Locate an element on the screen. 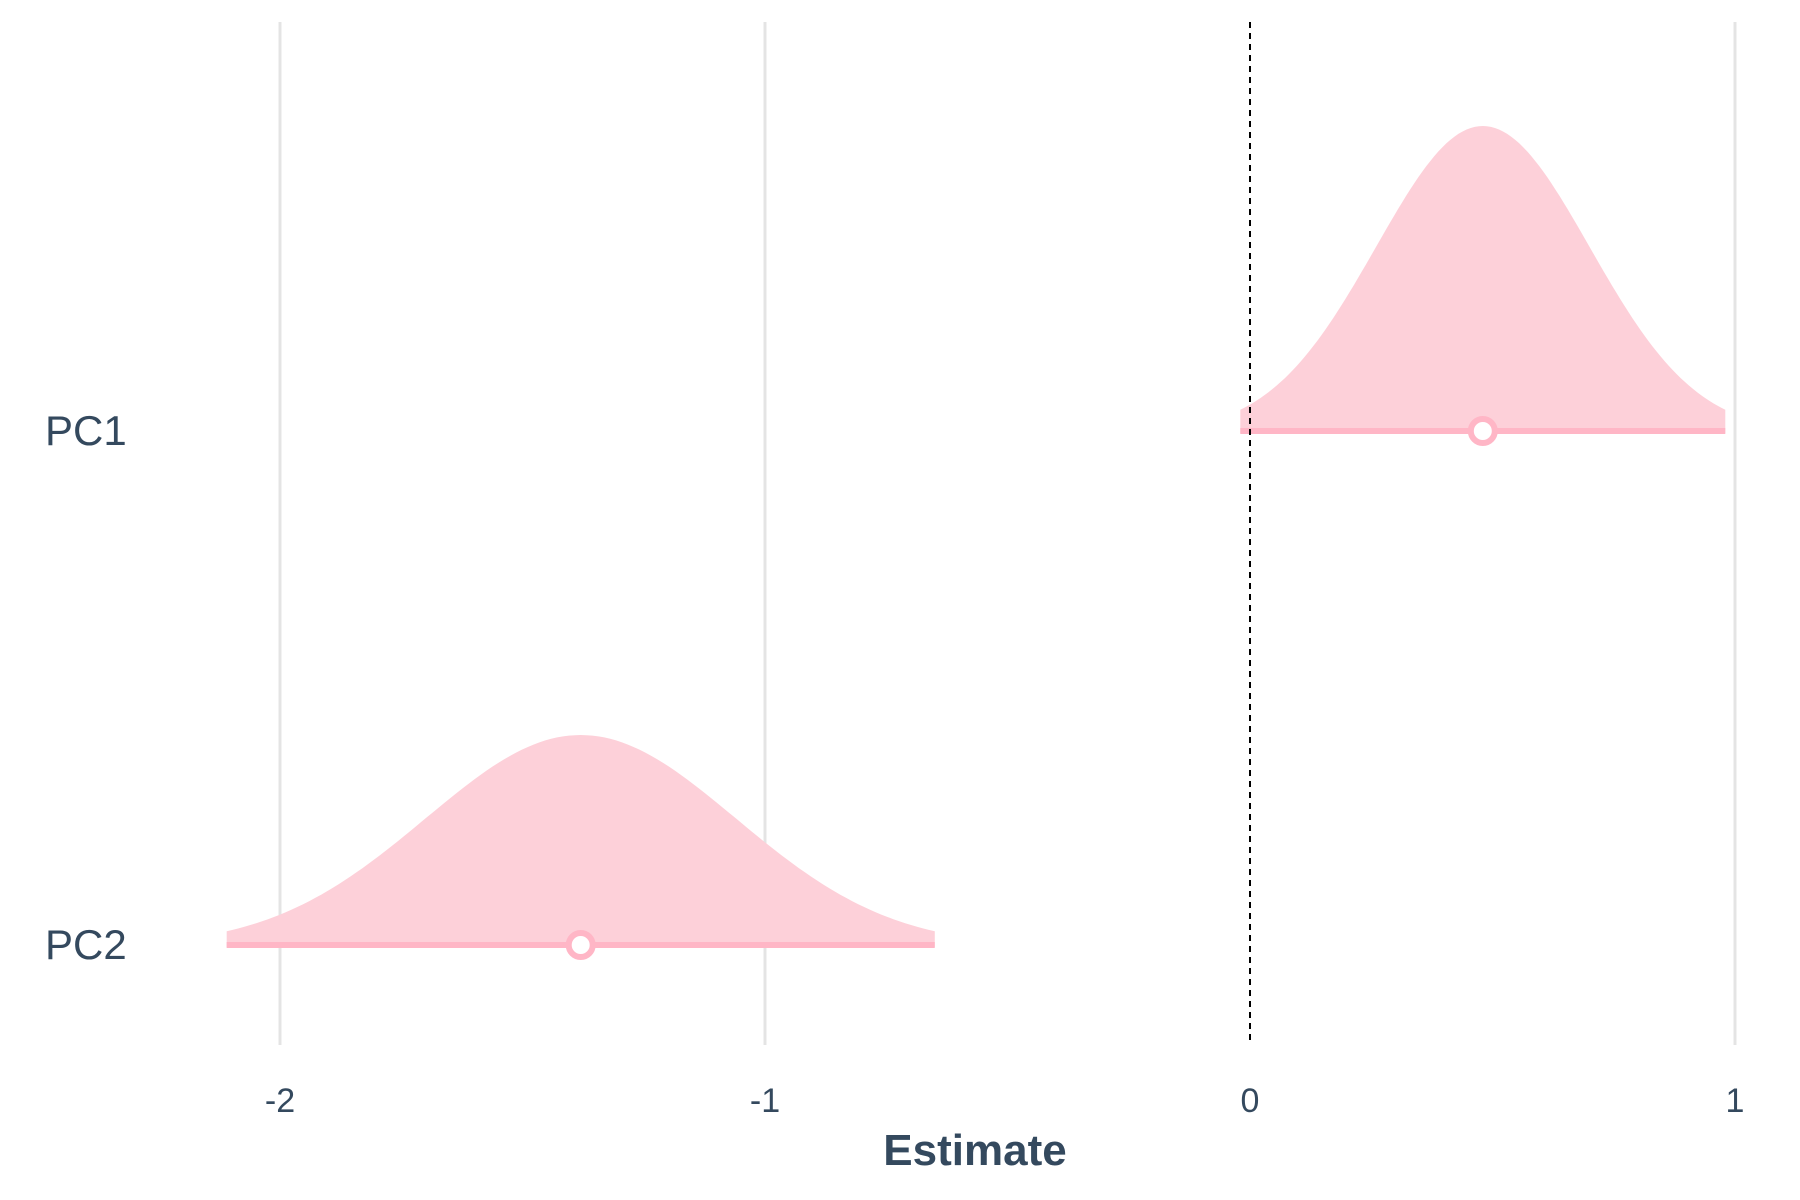 The image size is (1800, 1200). density-ridge-pc2 is located at coordinates (580, 841).